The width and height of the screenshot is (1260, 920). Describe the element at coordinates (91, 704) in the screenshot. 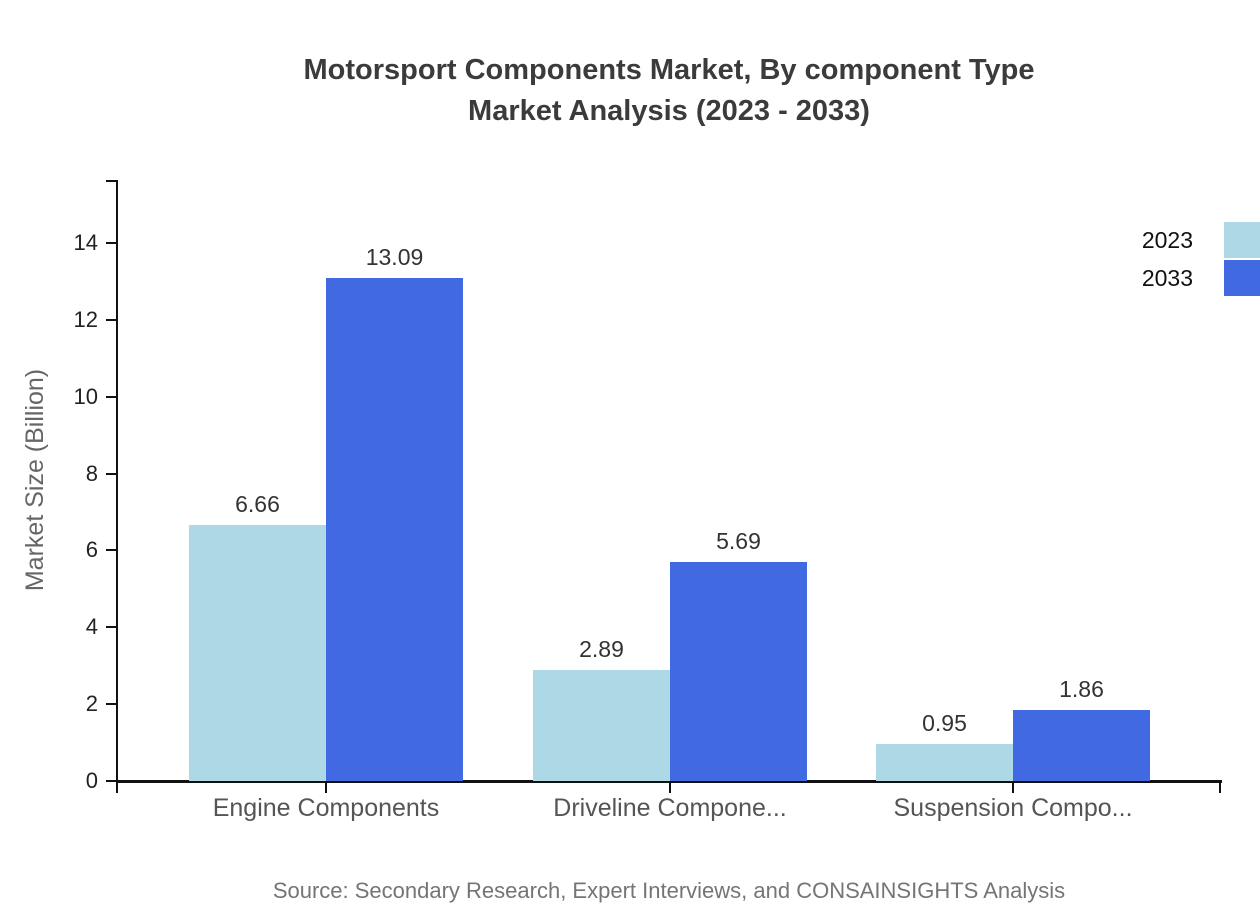

I see `y-axis-tick-label: 2` at that location.